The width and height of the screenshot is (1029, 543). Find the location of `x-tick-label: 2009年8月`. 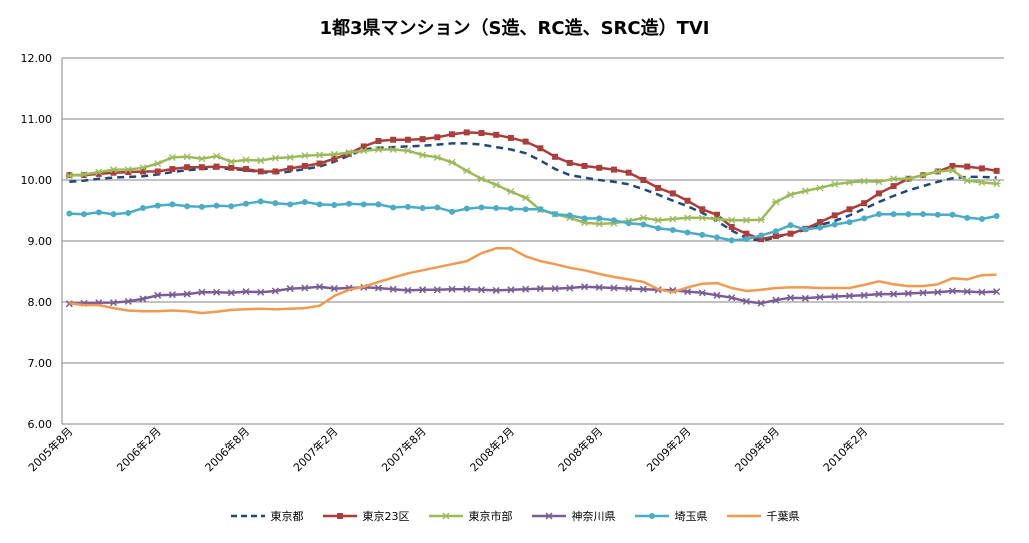

x-tick-label: 2009年8月 is located at coordinates (757, 449).